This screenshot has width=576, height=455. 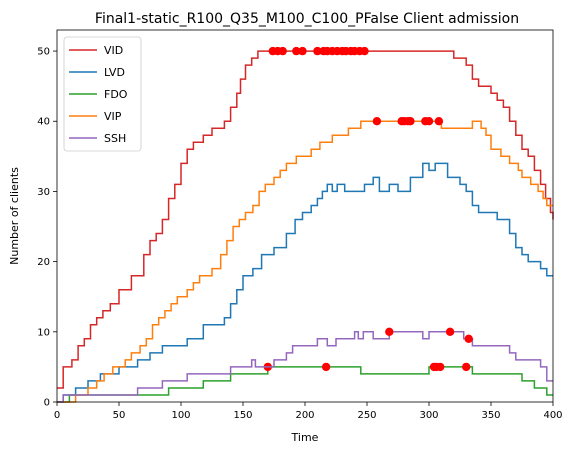 I want to click on series-line-fdo, so click(x=305, y=384).